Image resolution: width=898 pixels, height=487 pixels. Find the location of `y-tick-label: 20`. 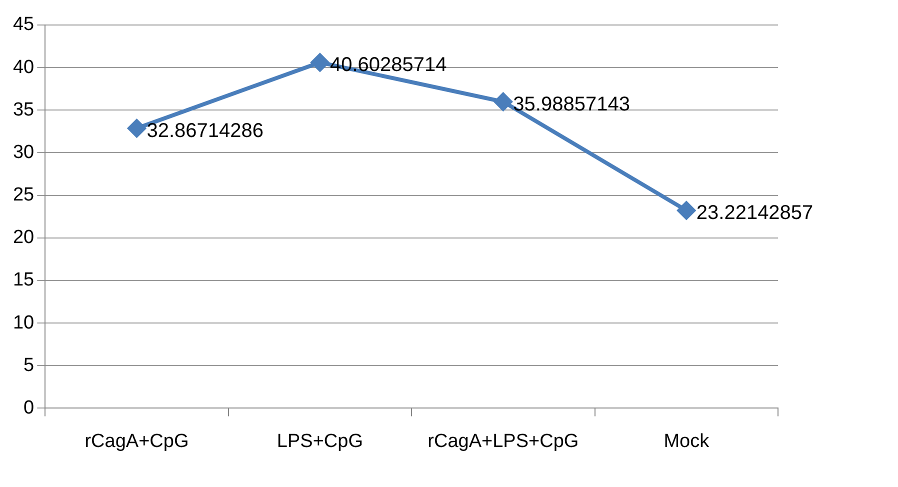

y-tick-label: 20 is located at coordinates (23, 237).